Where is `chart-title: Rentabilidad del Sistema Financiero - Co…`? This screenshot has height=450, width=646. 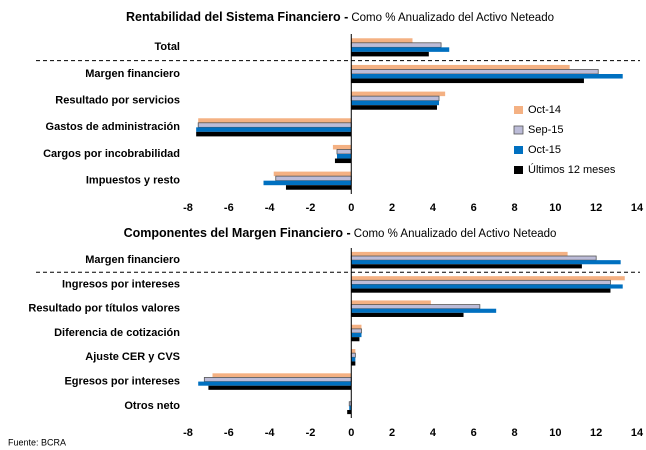 chart-title: Rentabilidad del Sistema Financiero - Co… is located at coordinates (340, 17).